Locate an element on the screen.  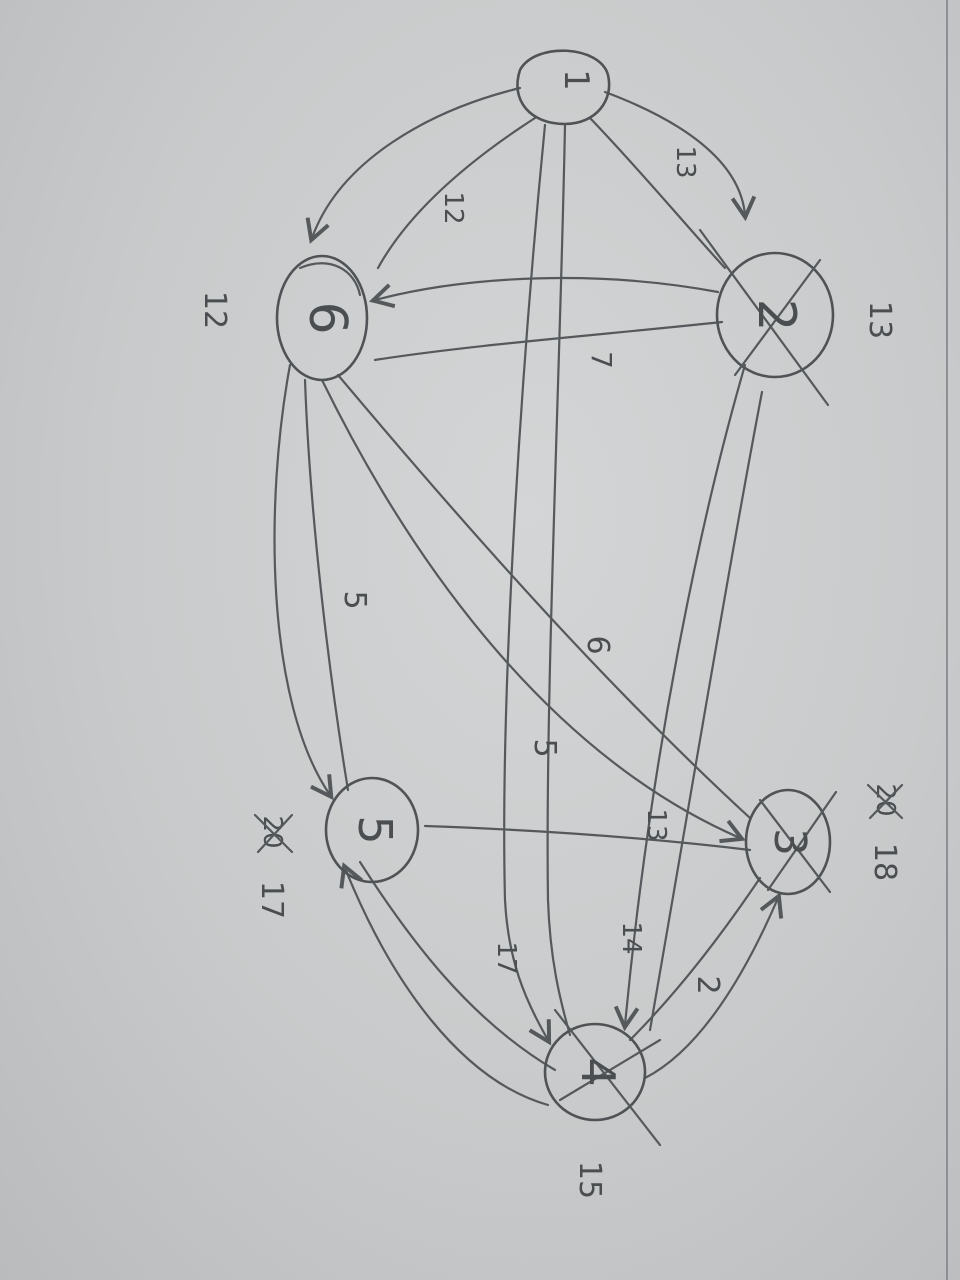
node-6-note: 12 is located at coordinates (214, 310).